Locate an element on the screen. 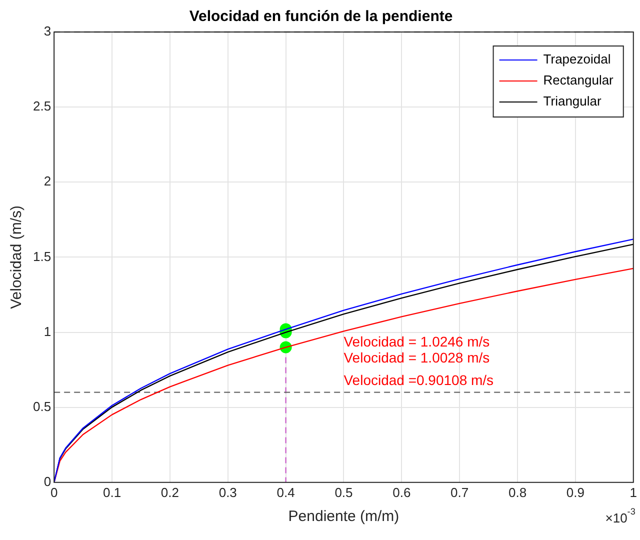 The height and width of the screenshot is (540, 640). chart-title: Velocidad en función de la pendiente is located at coordinates (321, 17).